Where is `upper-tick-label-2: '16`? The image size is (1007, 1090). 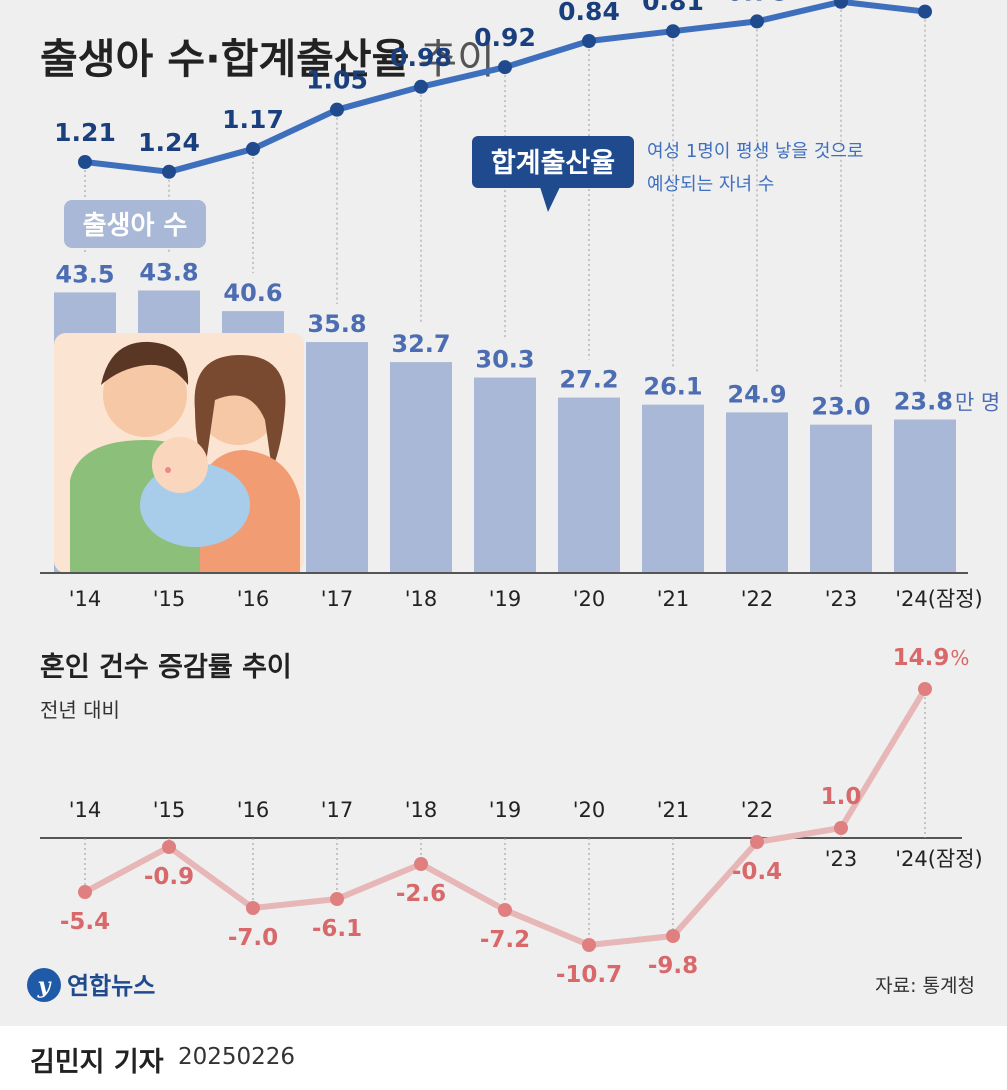
upper-tick-label-2: '16 is located at coordinates (253, 599).